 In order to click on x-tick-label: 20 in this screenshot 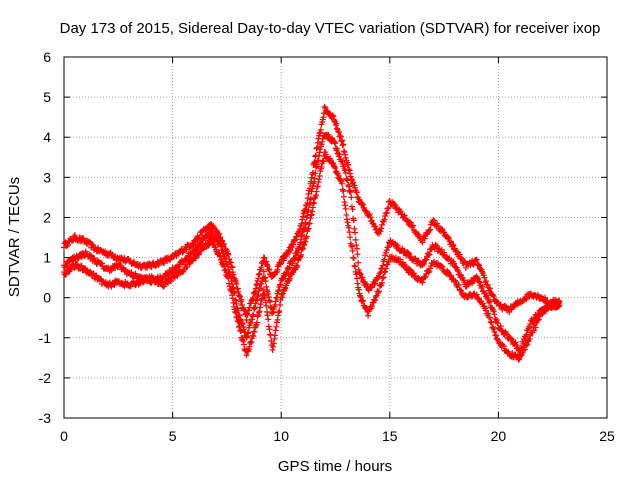, I will do `click(499, 436)`.